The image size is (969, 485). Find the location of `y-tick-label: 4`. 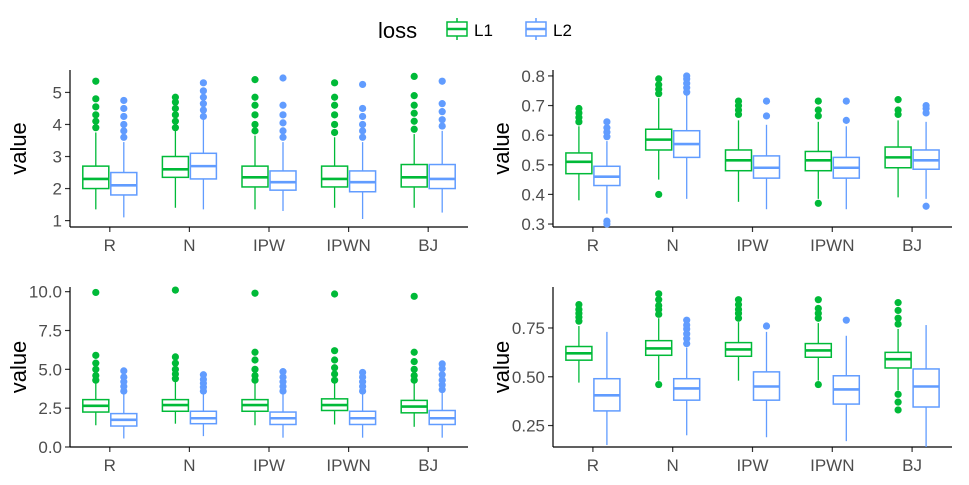

y-tick-label: 4 is located at coordinates (57, 124).